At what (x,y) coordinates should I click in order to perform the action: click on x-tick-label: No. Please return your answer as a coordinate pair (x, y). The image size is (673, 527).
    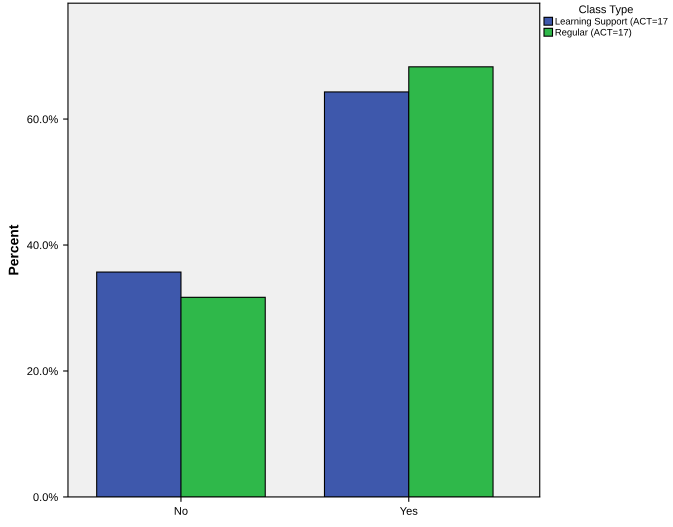
    Looking at the image, I should click on (181, 511).